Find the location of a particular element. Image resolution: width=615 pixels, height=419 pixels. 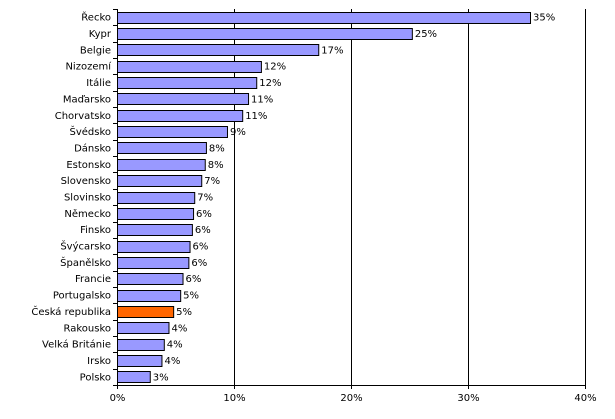

category-label: Česká republika is located at coordinates (71, 311).